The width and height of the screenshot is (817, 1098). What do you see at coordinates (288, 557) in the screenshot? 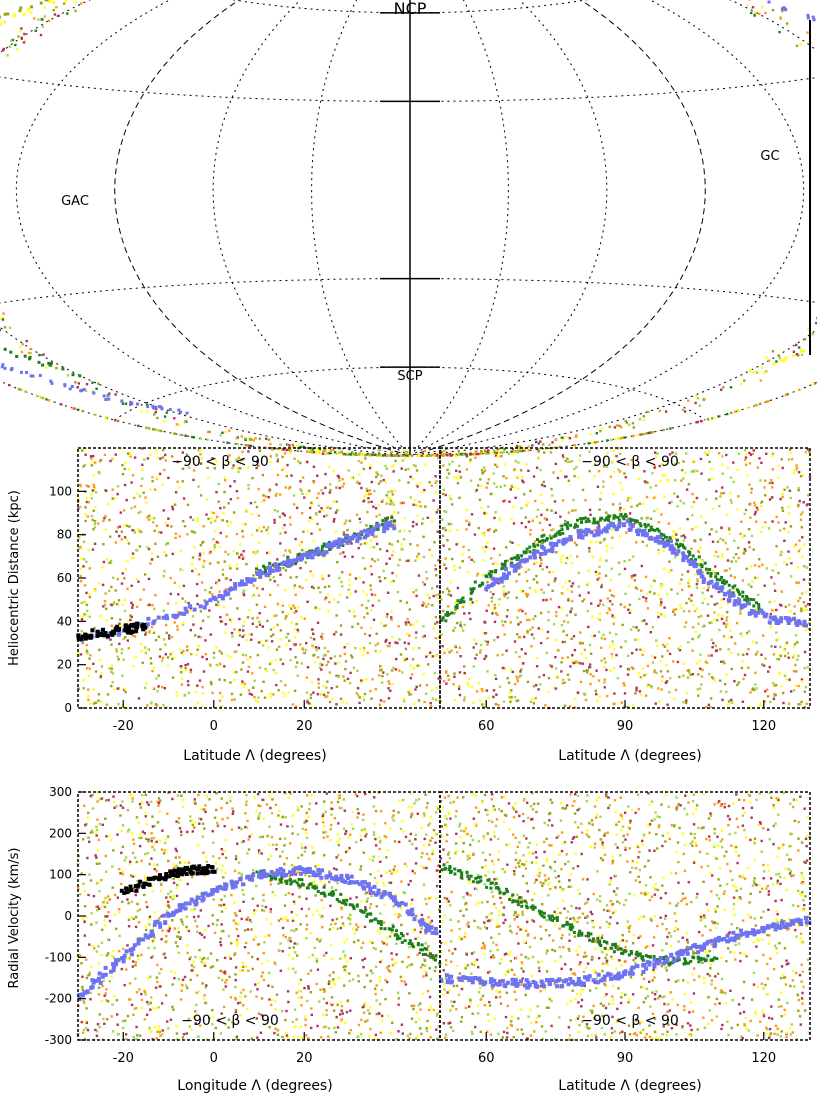
I see `green-stream-point` at bounding box center [288, 557].